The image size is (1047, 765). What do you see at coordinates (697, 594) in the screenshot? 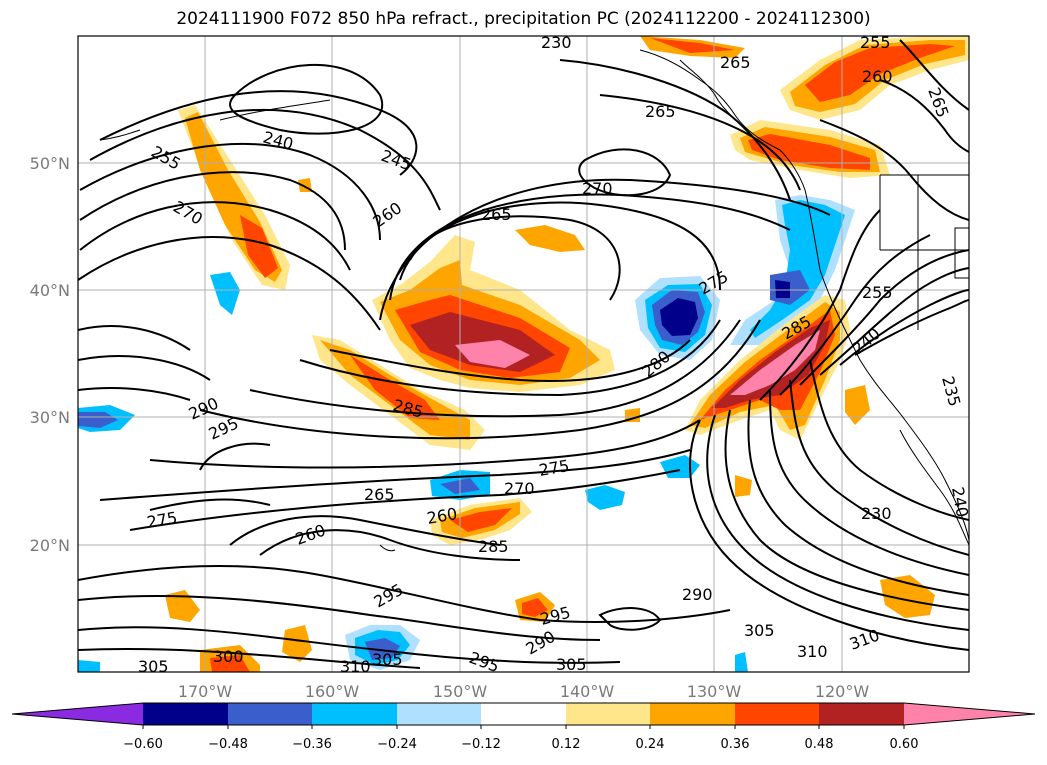
I see `contour-label: 290` at bounding box center [697, 594].